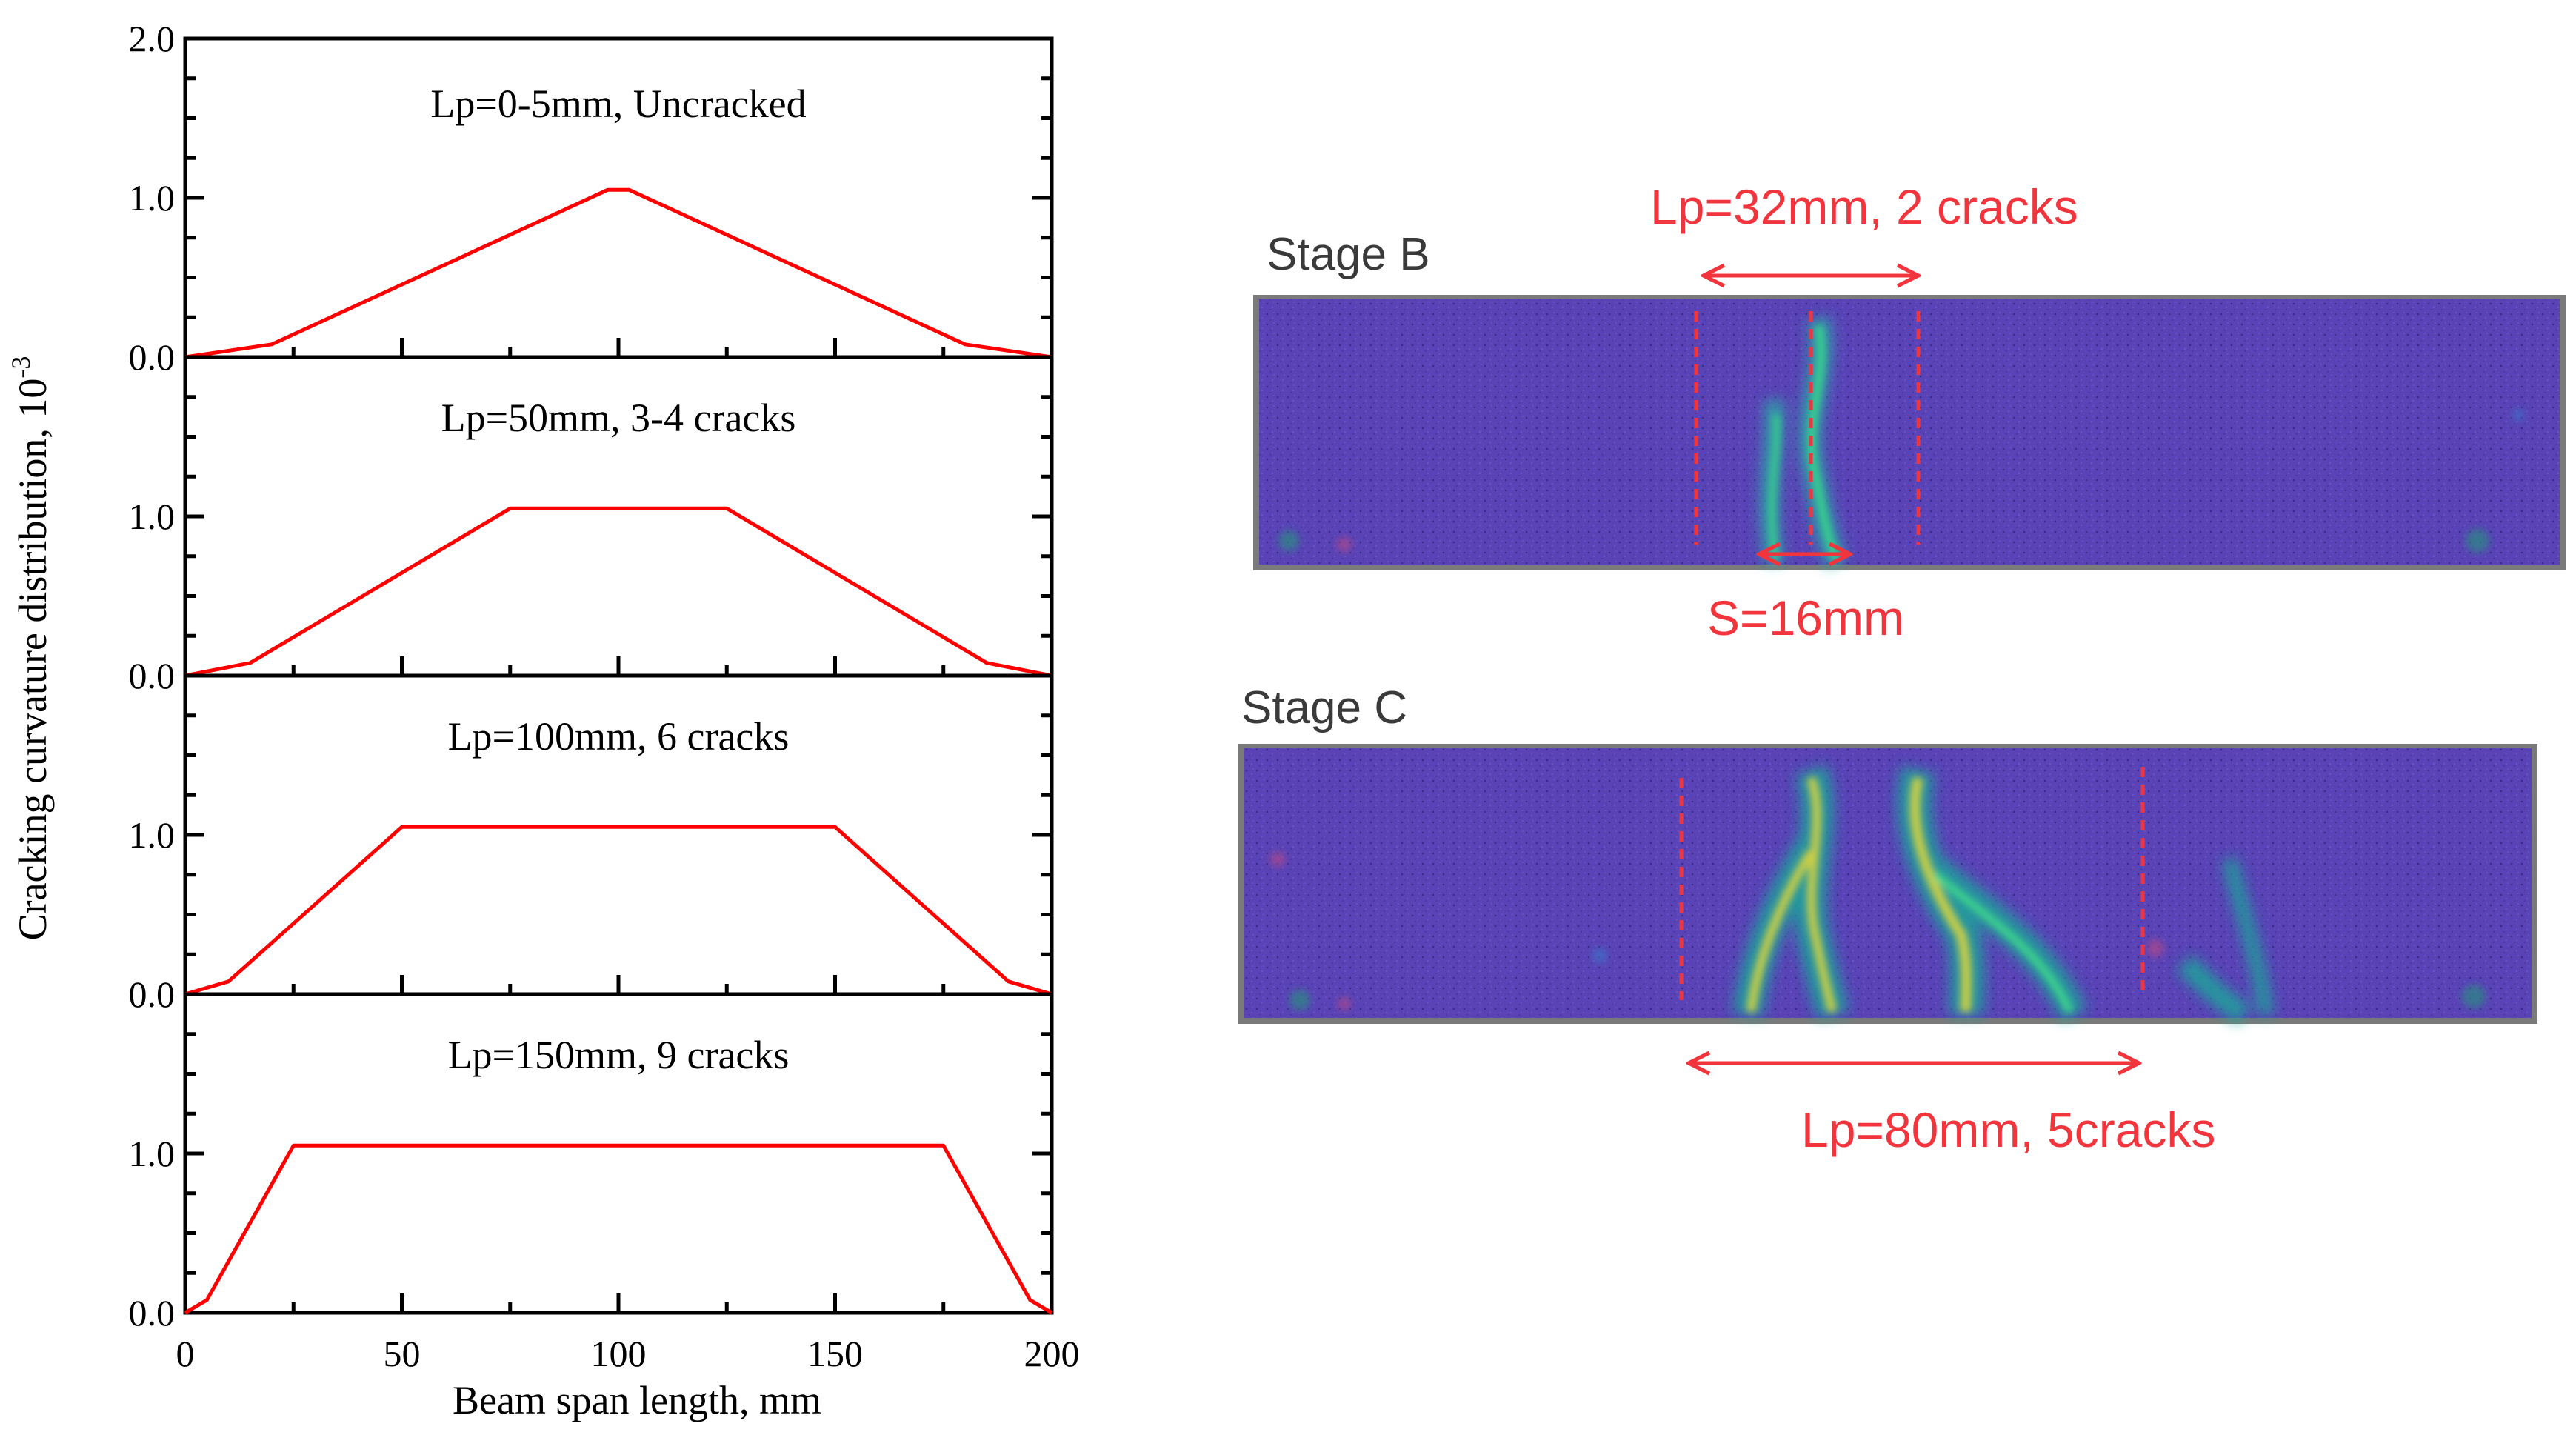 The image size is (2576, 1455). What do you see at coordinates (618, 104) in the screenshot?
I see `panel-label: Lp=0-5mm, Uncracked` at bounding box center [618, 104].